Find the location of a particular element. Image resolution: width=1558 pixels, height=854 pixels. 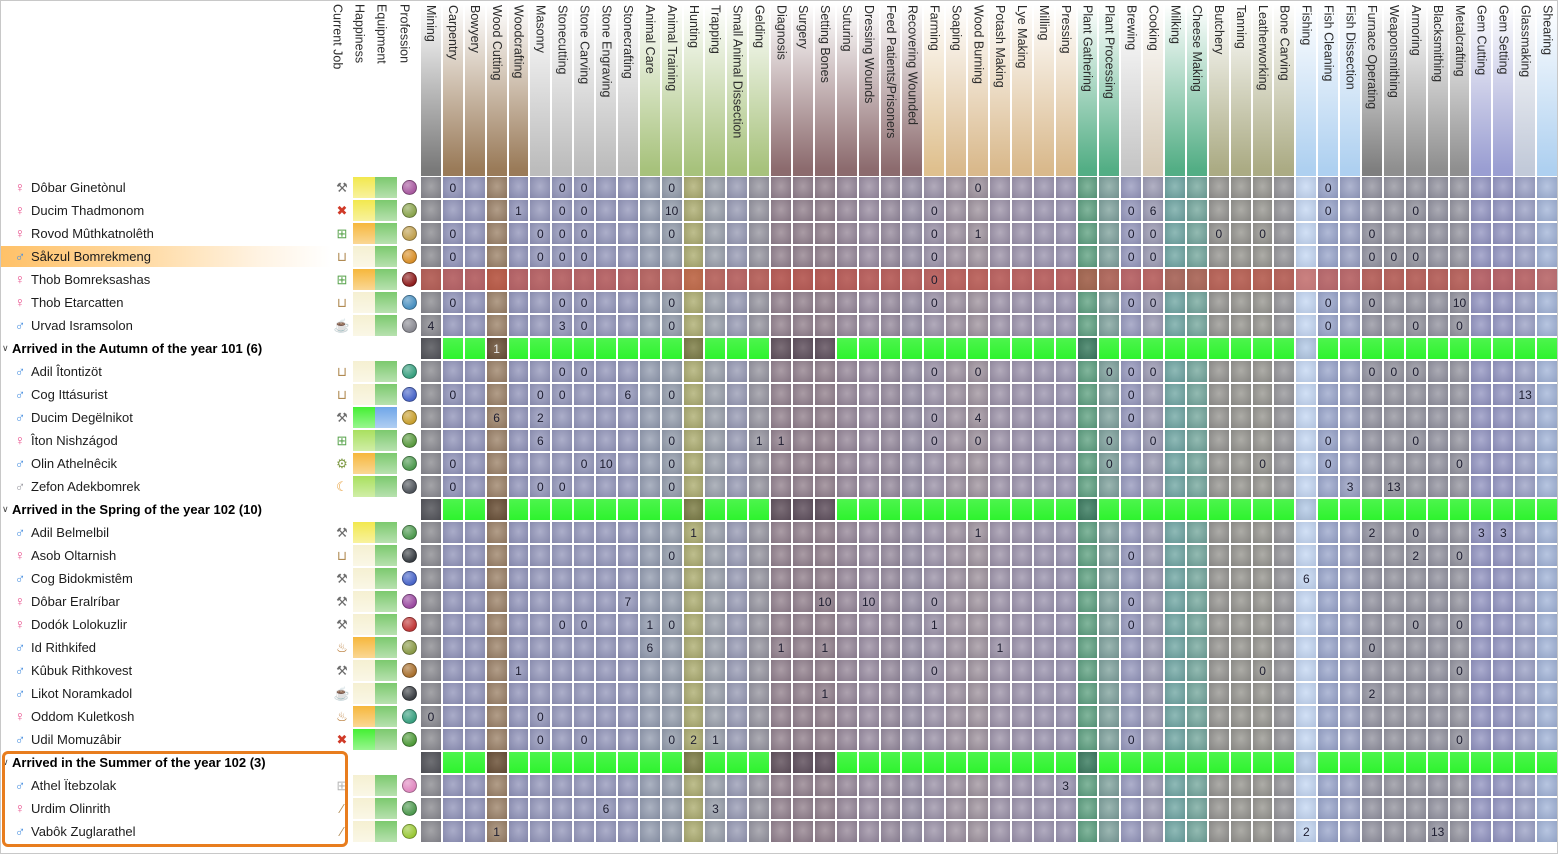

aggregate-cell-bone-carving is located at coordinates (1284, 762).